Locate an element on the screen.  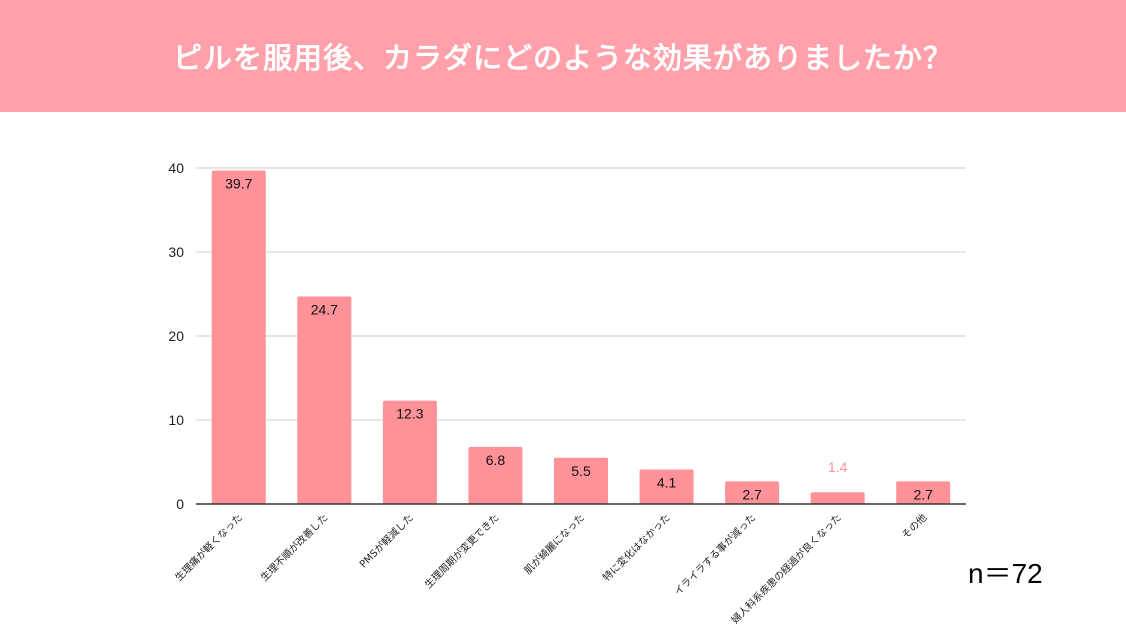
y-tick-label: 30 is located at coordinates (176, 252).